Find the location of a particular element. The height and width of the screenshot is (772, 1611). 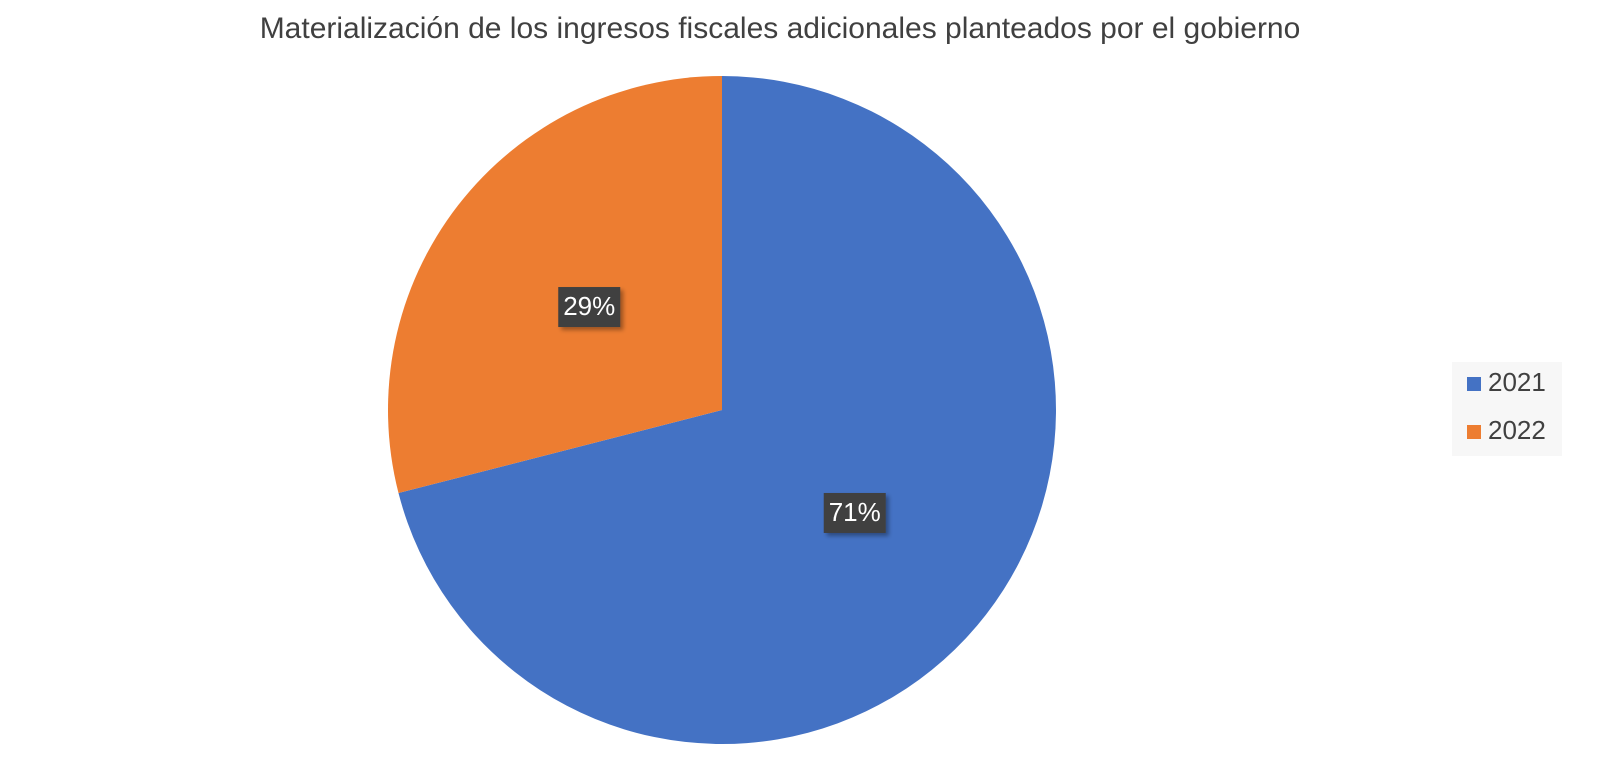

data-label: 29% is located at coordinates (589, 306).